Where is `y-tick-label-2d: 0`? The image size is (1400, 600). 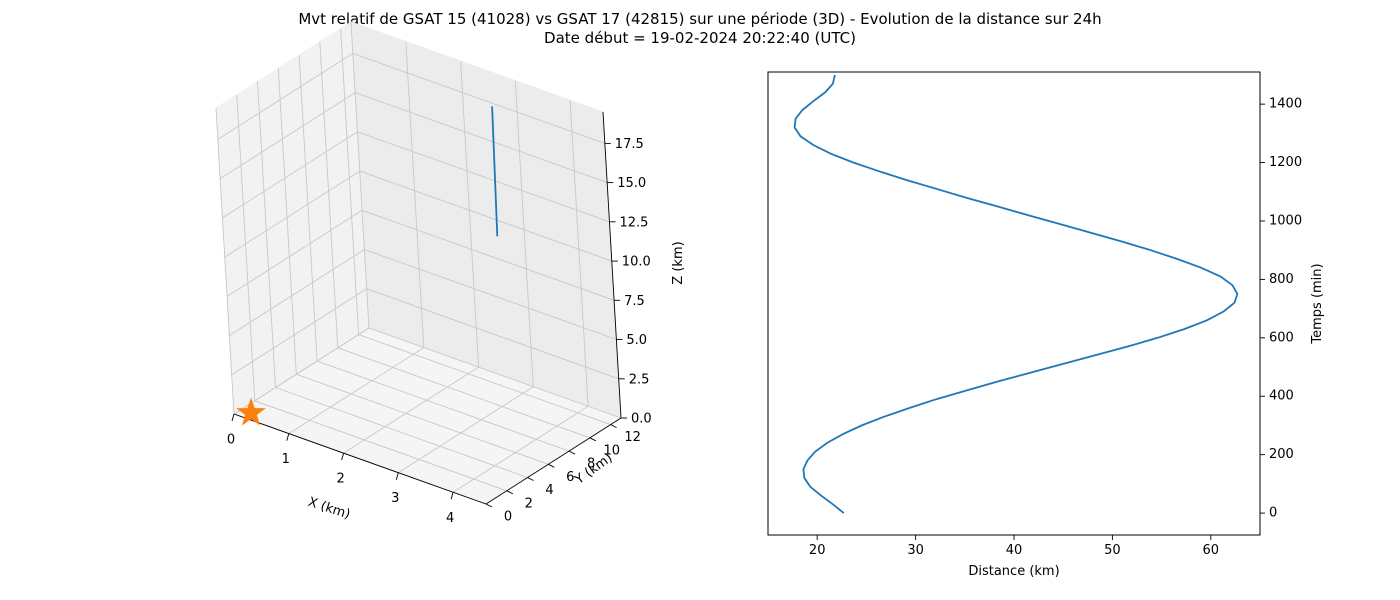
y-tick-label-2d: 0 is located at coordinates (1273, 513).